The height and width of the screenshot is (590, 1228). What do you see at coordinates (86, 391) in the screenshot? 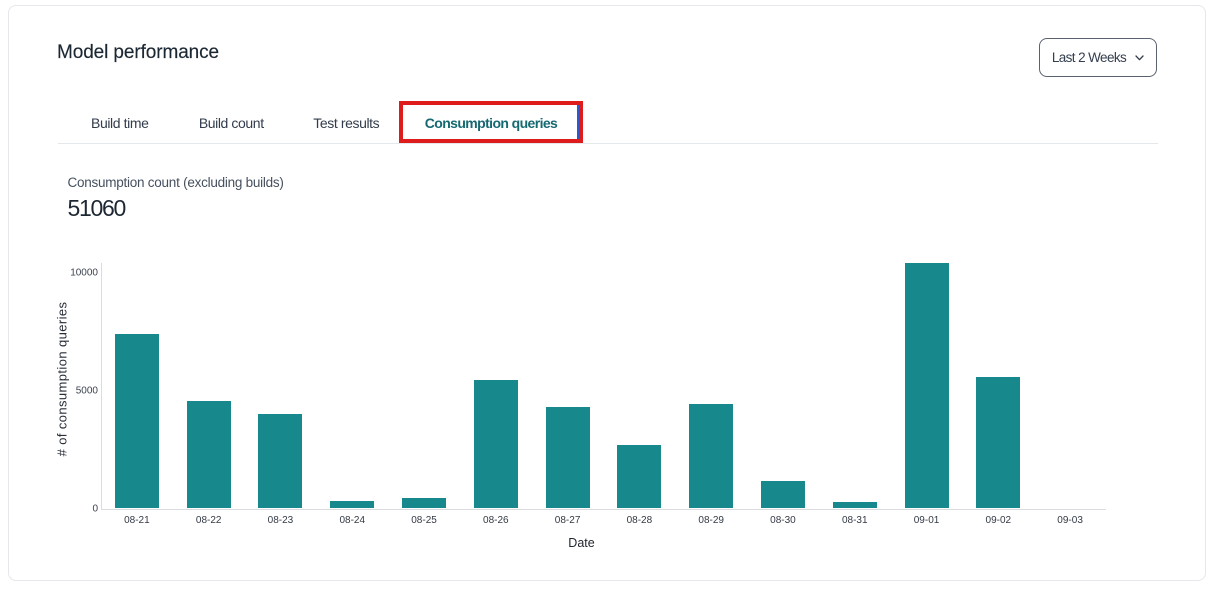
I see `y-tick-label: 5000` at bounding box center [86, 391].